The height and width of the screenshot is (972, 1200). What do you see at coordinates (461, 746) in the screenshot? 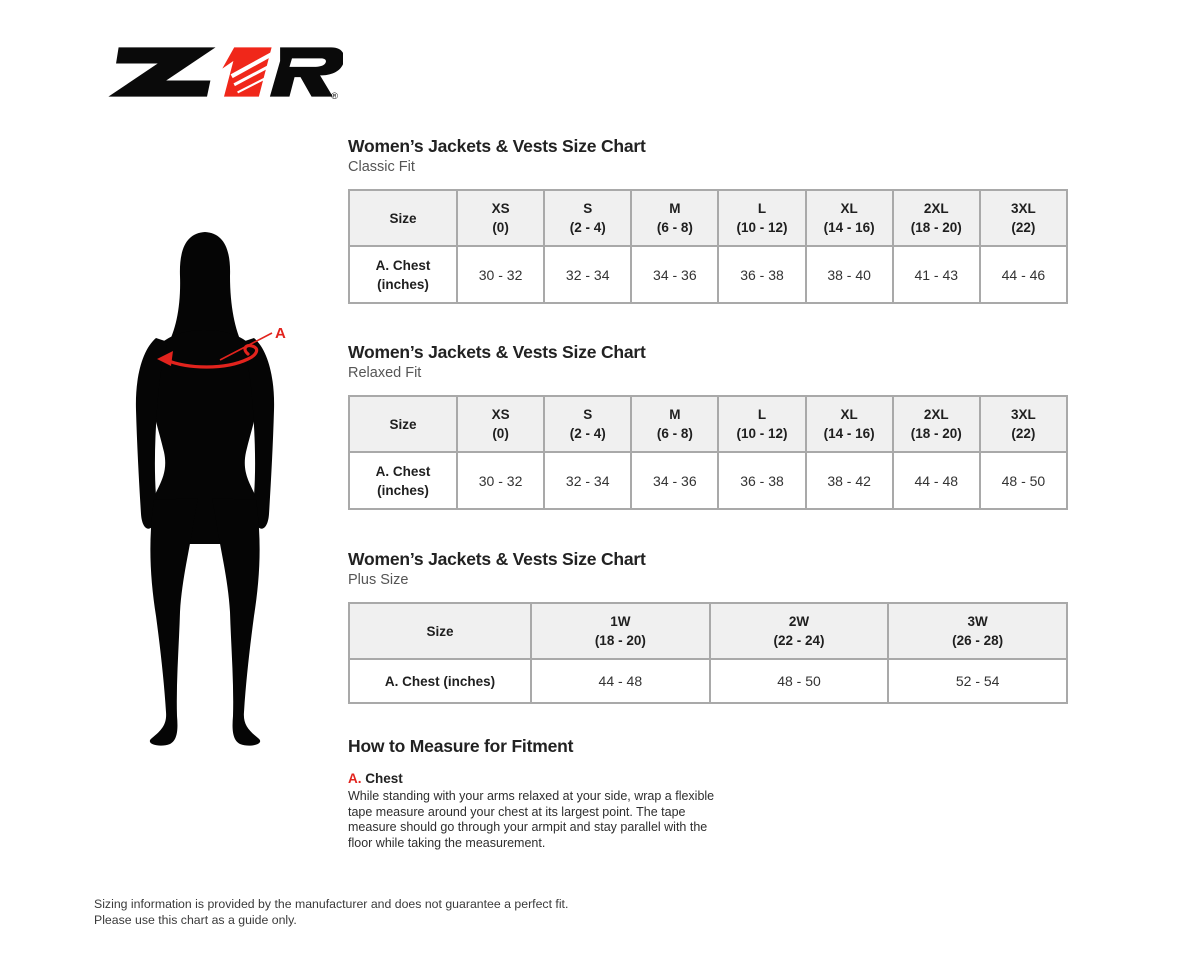
I see `measure-title: How to Measure for Fitment` at bounding box center [461, 746].